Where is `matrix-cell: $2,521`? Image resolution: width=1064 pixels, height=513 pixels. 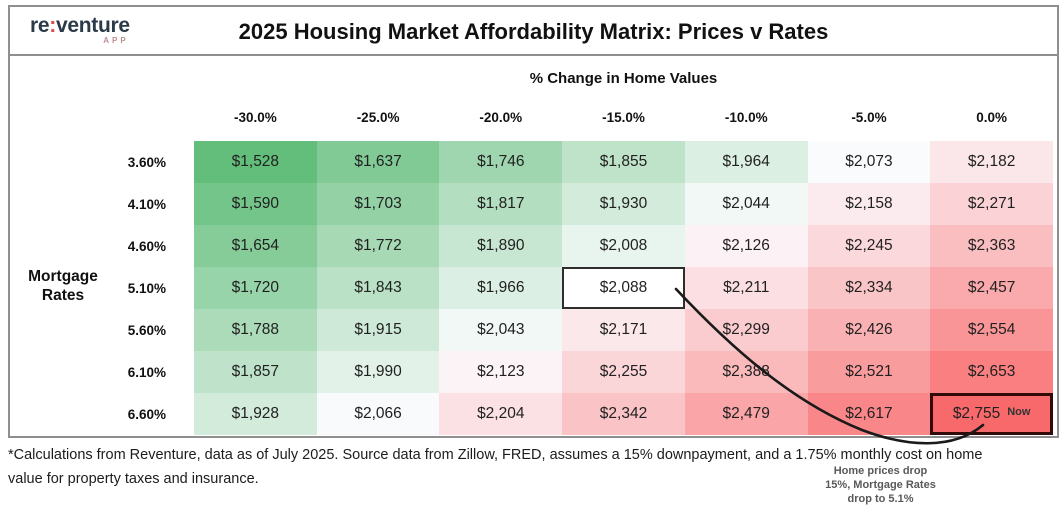 matrix-cell: $2,521 is located at coordinates (869, 372).